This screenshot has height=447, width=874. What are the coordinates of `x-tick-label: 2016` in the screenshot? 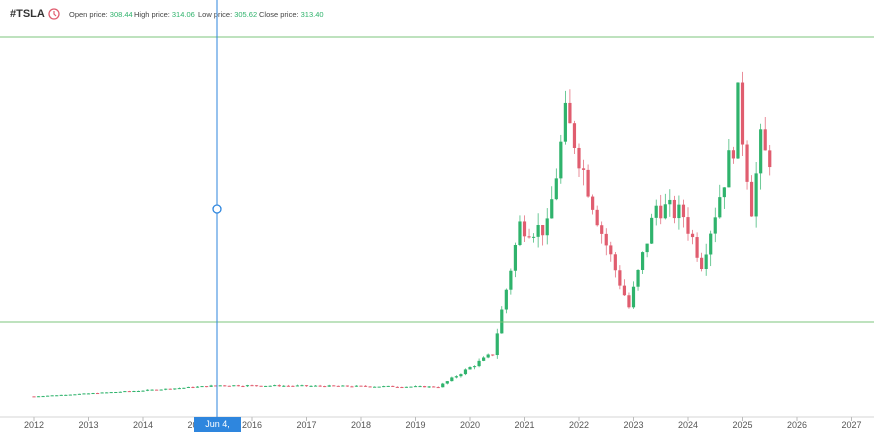 It's located at (252, 425).